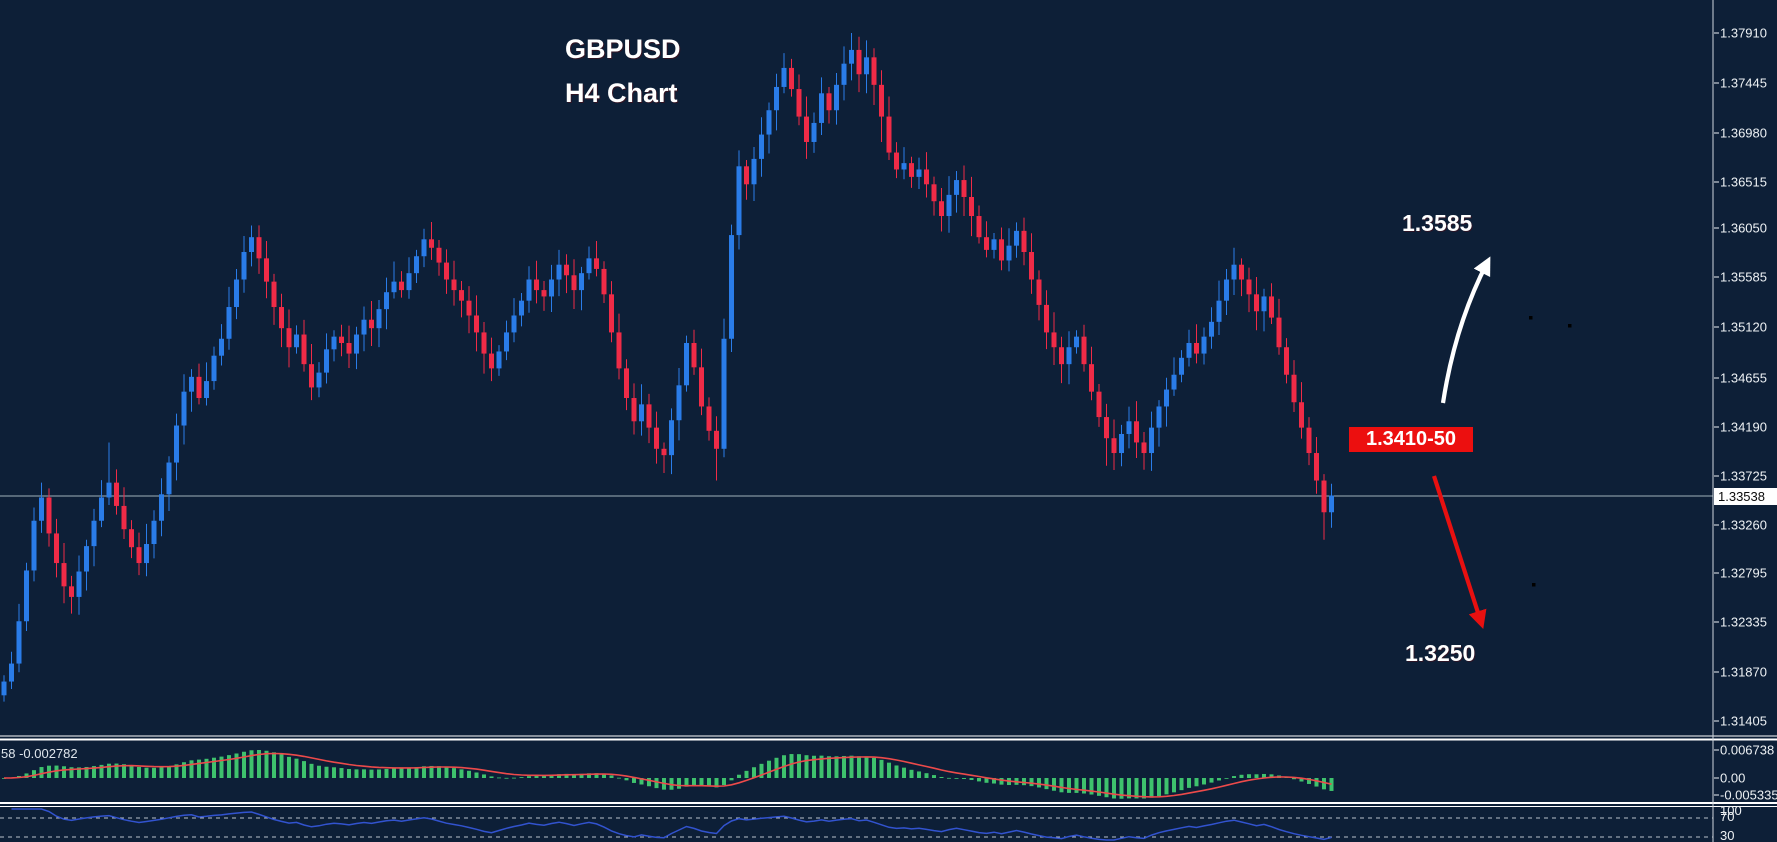 The image size is (1777, 842). I want to click on macd-layer, so click(668, 774).